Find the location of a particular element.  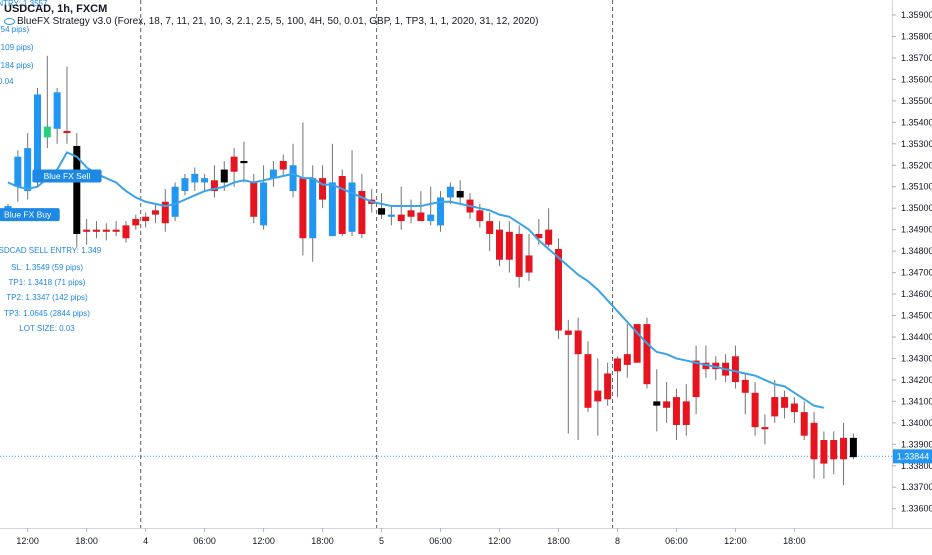

buy-signal-text: Blue FX Buy is located at coordinates (28, 215).